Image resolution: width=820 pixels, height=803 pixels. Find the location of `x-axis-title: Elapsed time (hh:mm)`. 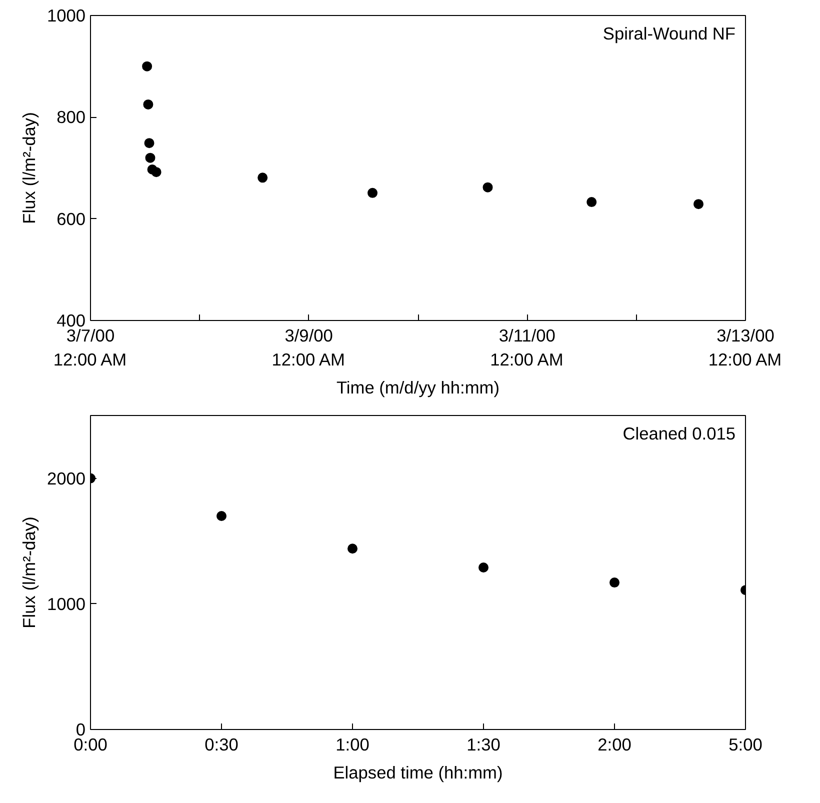

x-axis-title: Elapsed time (hh:mm) is located at coordinates (418, 772).